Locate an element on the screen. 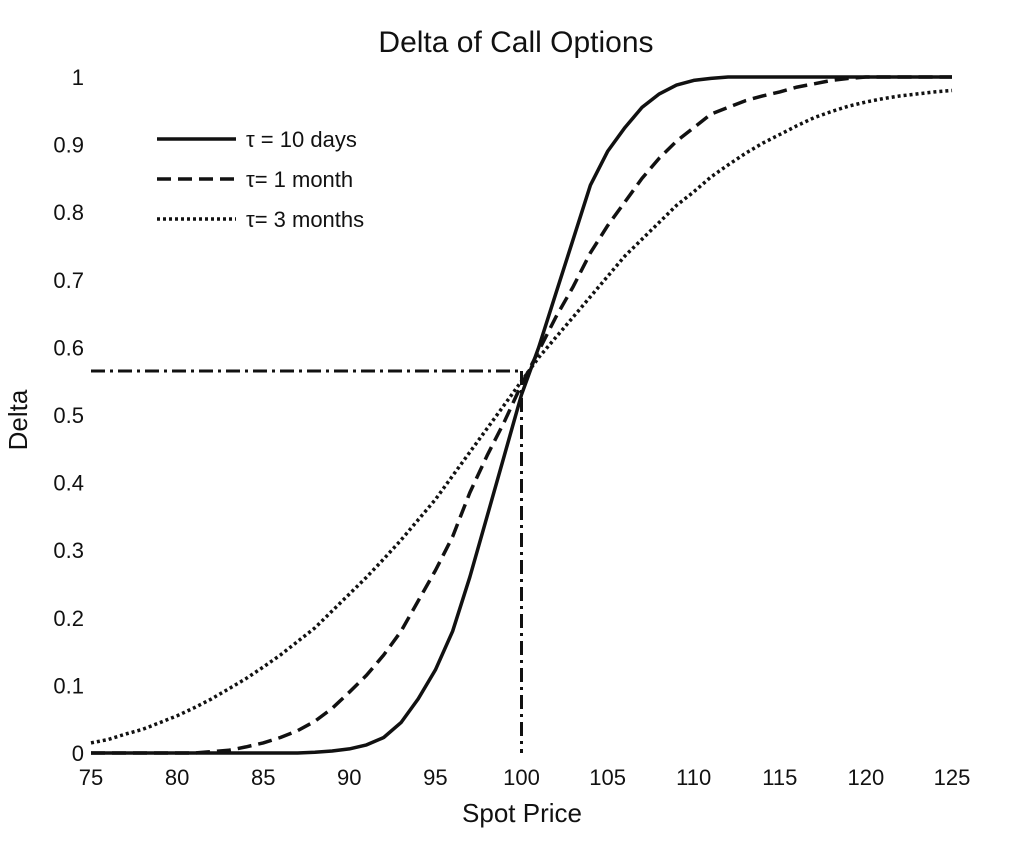  x-tick-label: 110 is located at coordinates (693, 777).